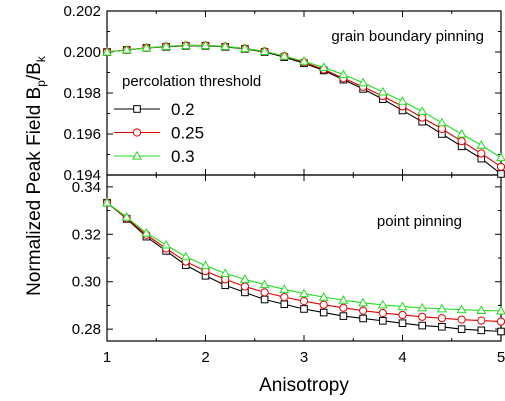 This screenshot has width=505, height=401. Describe the element at coordinates (41, 58) in the screenshot. I see `y-axis-label-sub-k: k` at that location.